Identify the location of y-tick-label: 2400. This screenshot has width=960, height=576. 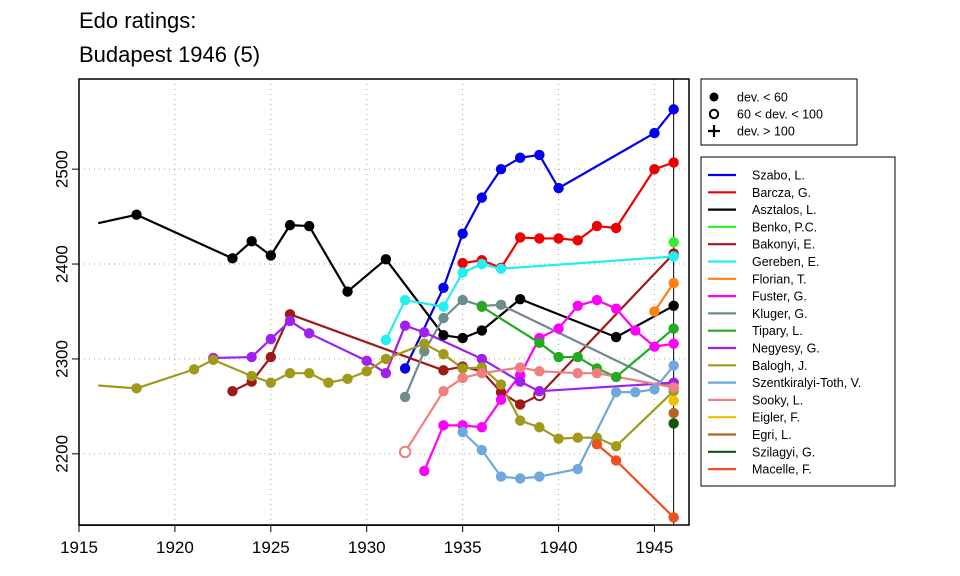
(62, 264).